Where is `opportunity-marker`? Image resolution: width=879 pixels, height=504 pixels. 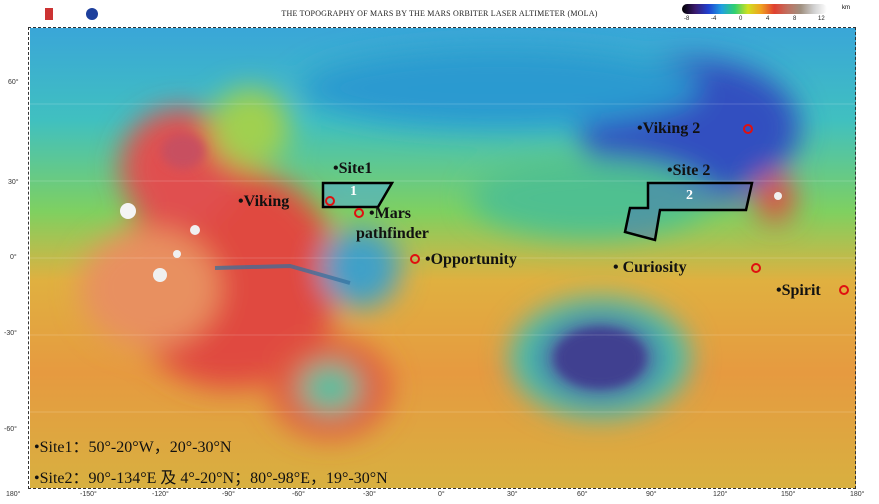 opportunity-marker is located at coordinates (415, 259).